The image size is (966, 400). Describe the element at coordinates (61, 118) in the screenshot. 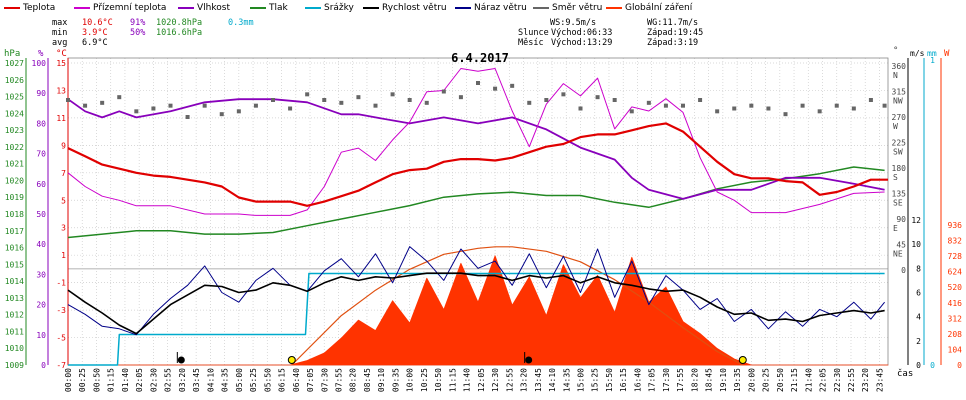

I see `axis-tick-temp: 11` at that location.